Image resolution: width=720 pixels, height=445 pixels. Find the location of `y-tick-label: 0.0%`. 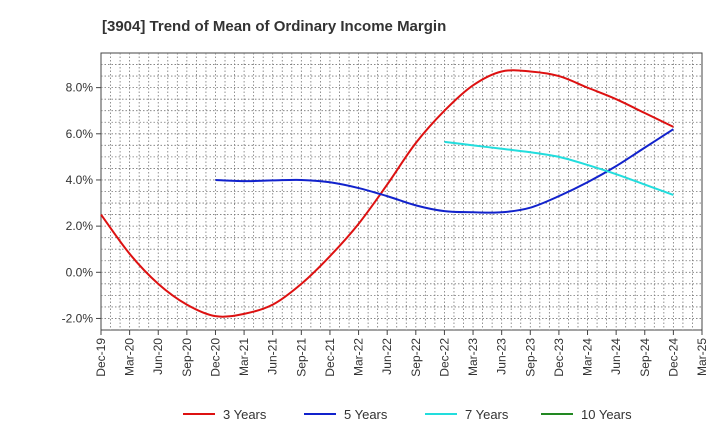

y-tick-label: 0.0% is located at coordinates (80, 272).